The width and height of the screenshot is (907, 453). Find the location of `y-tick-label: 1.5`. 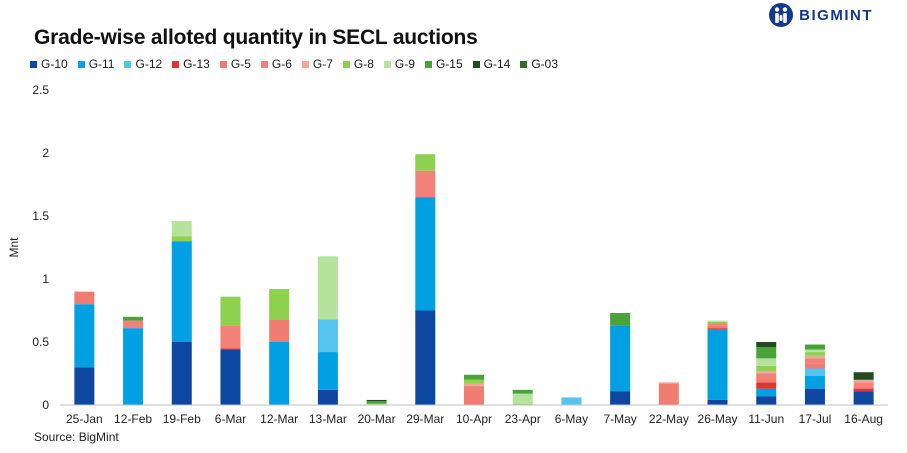

y-tick-label: 1.5 is located at coordinates (40, 216).